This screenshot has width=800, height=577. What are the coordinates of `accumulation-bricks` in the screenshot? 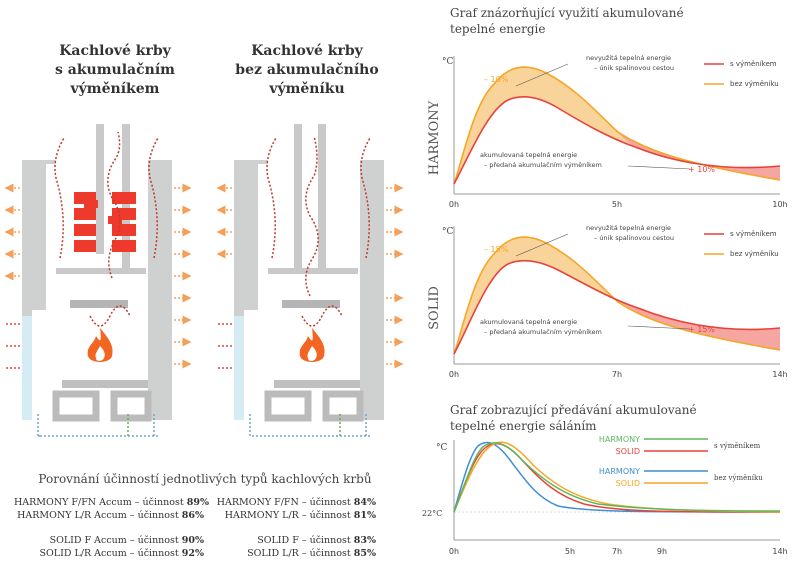 It's located at (105, 222).